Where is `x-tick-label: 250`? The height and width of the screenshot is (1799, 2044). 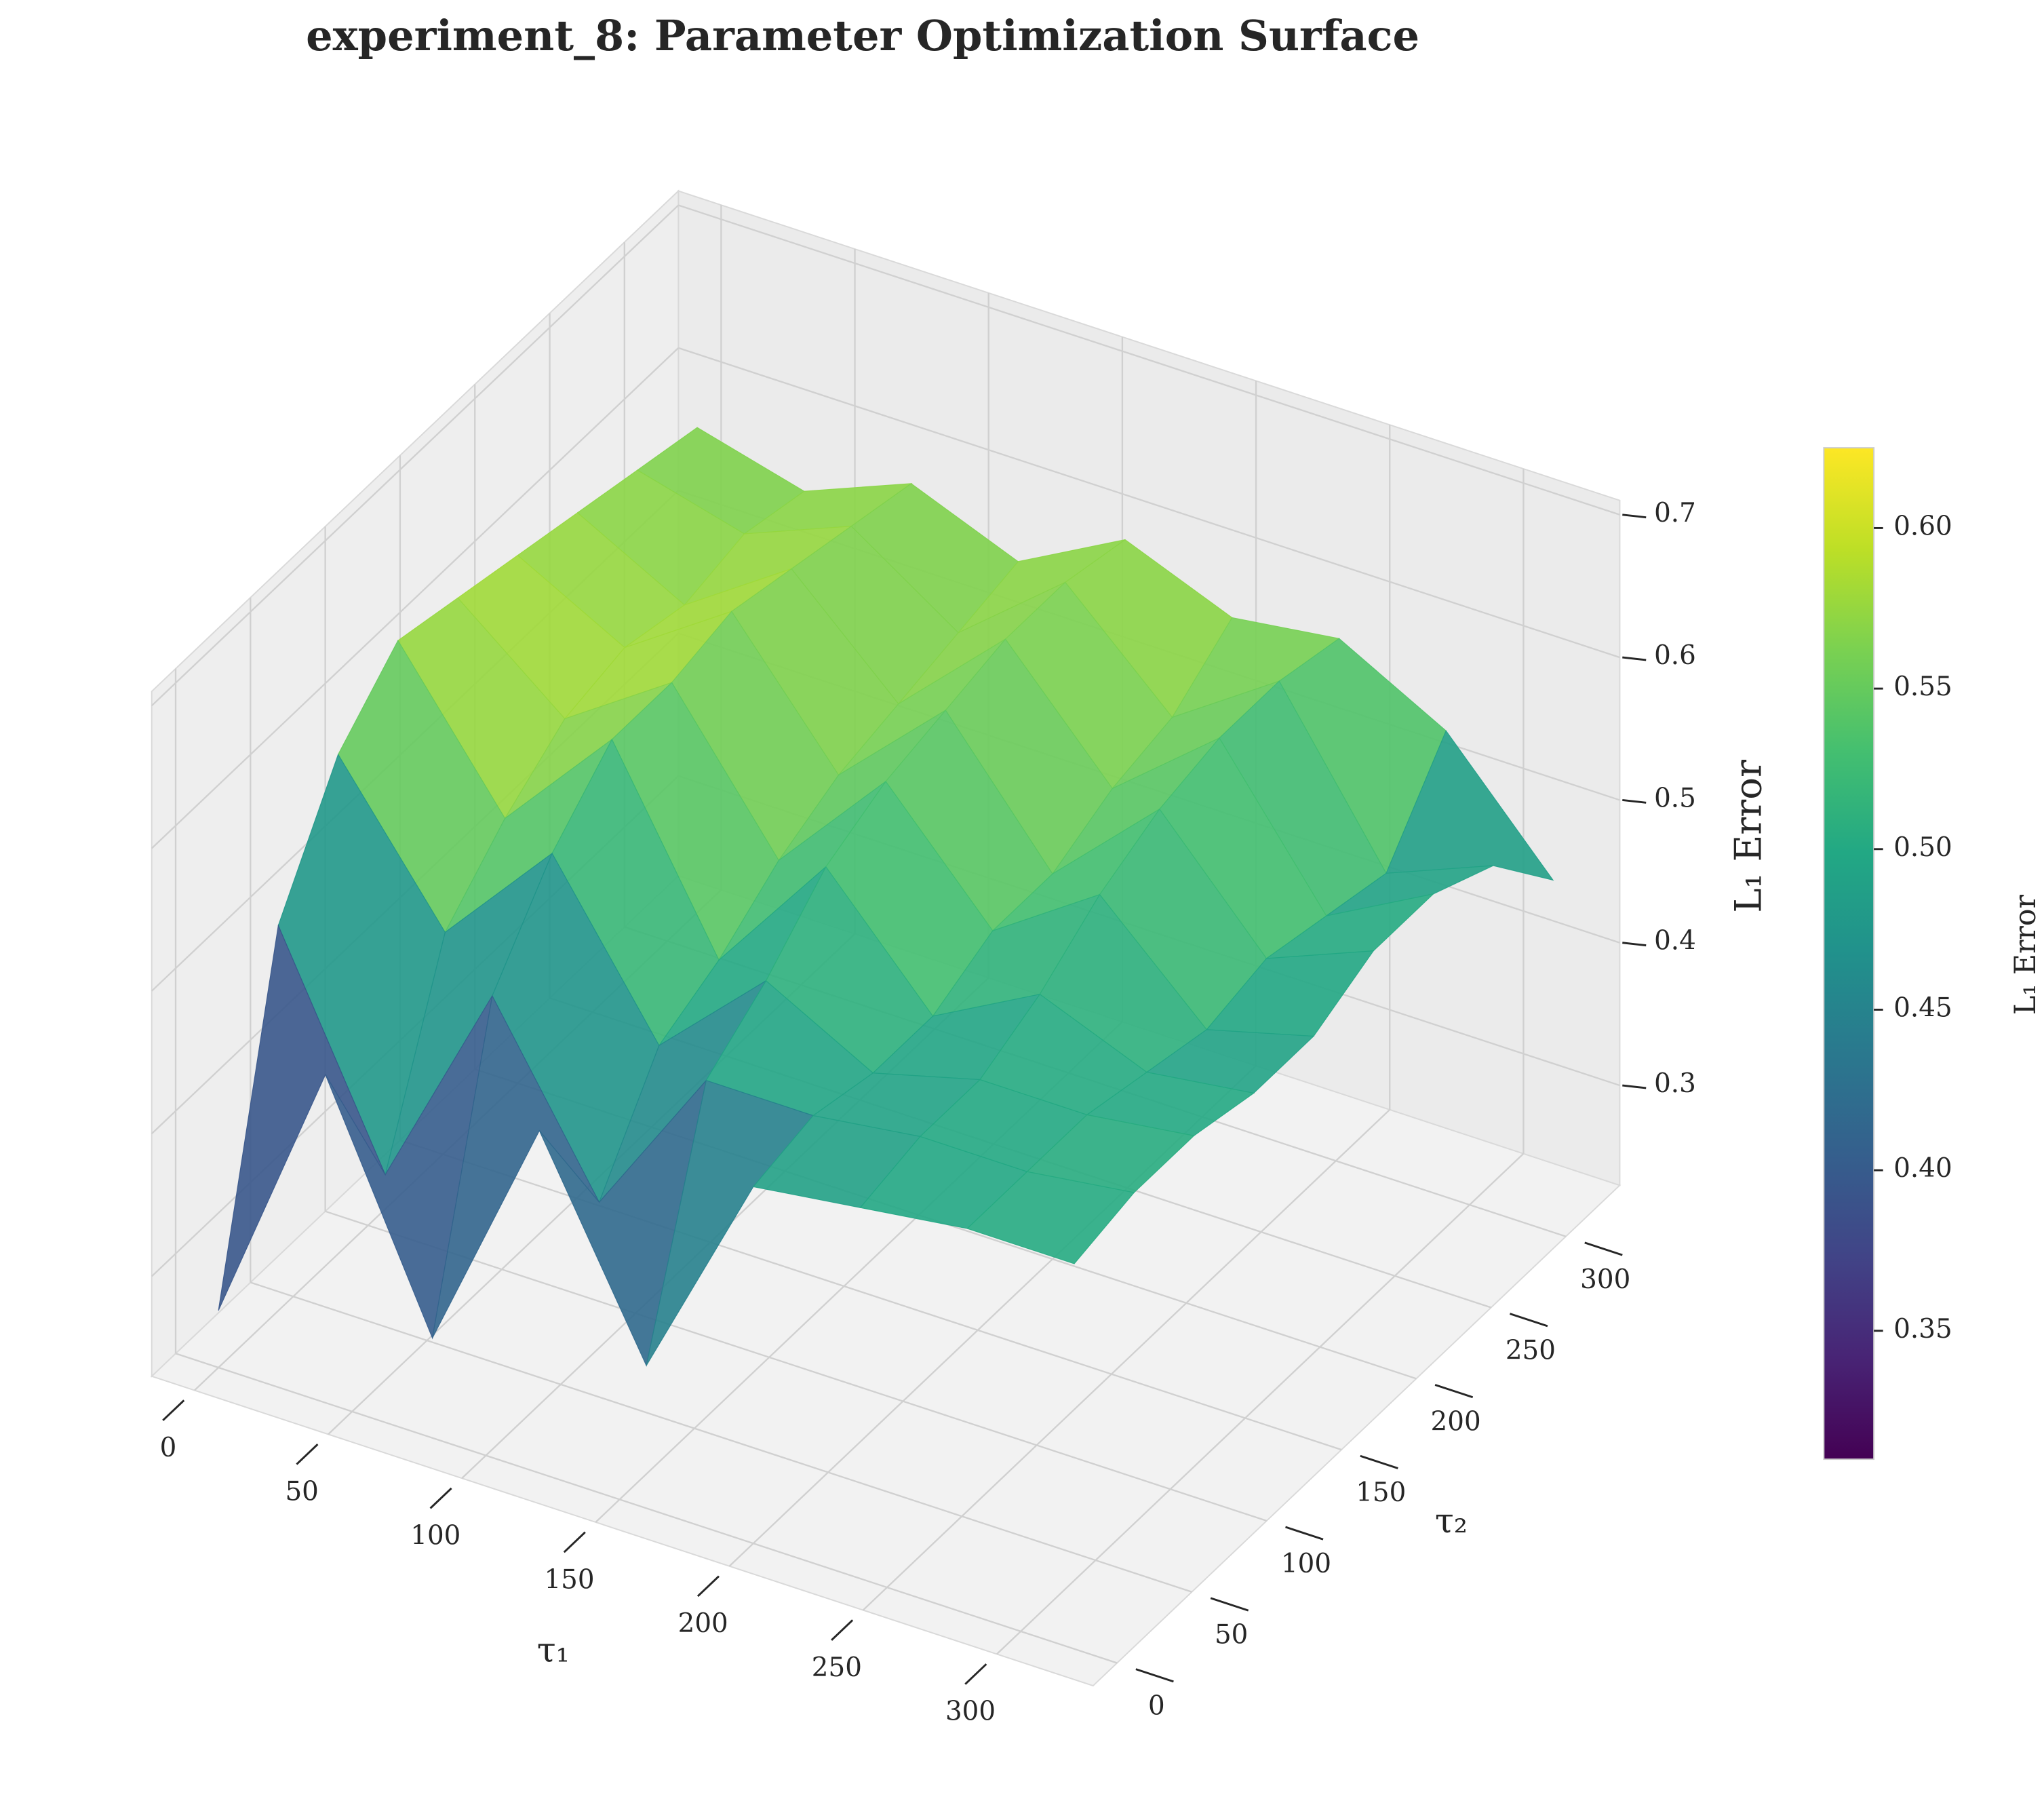 x-tick-label: 250 is located at coordinates (837, 1668).